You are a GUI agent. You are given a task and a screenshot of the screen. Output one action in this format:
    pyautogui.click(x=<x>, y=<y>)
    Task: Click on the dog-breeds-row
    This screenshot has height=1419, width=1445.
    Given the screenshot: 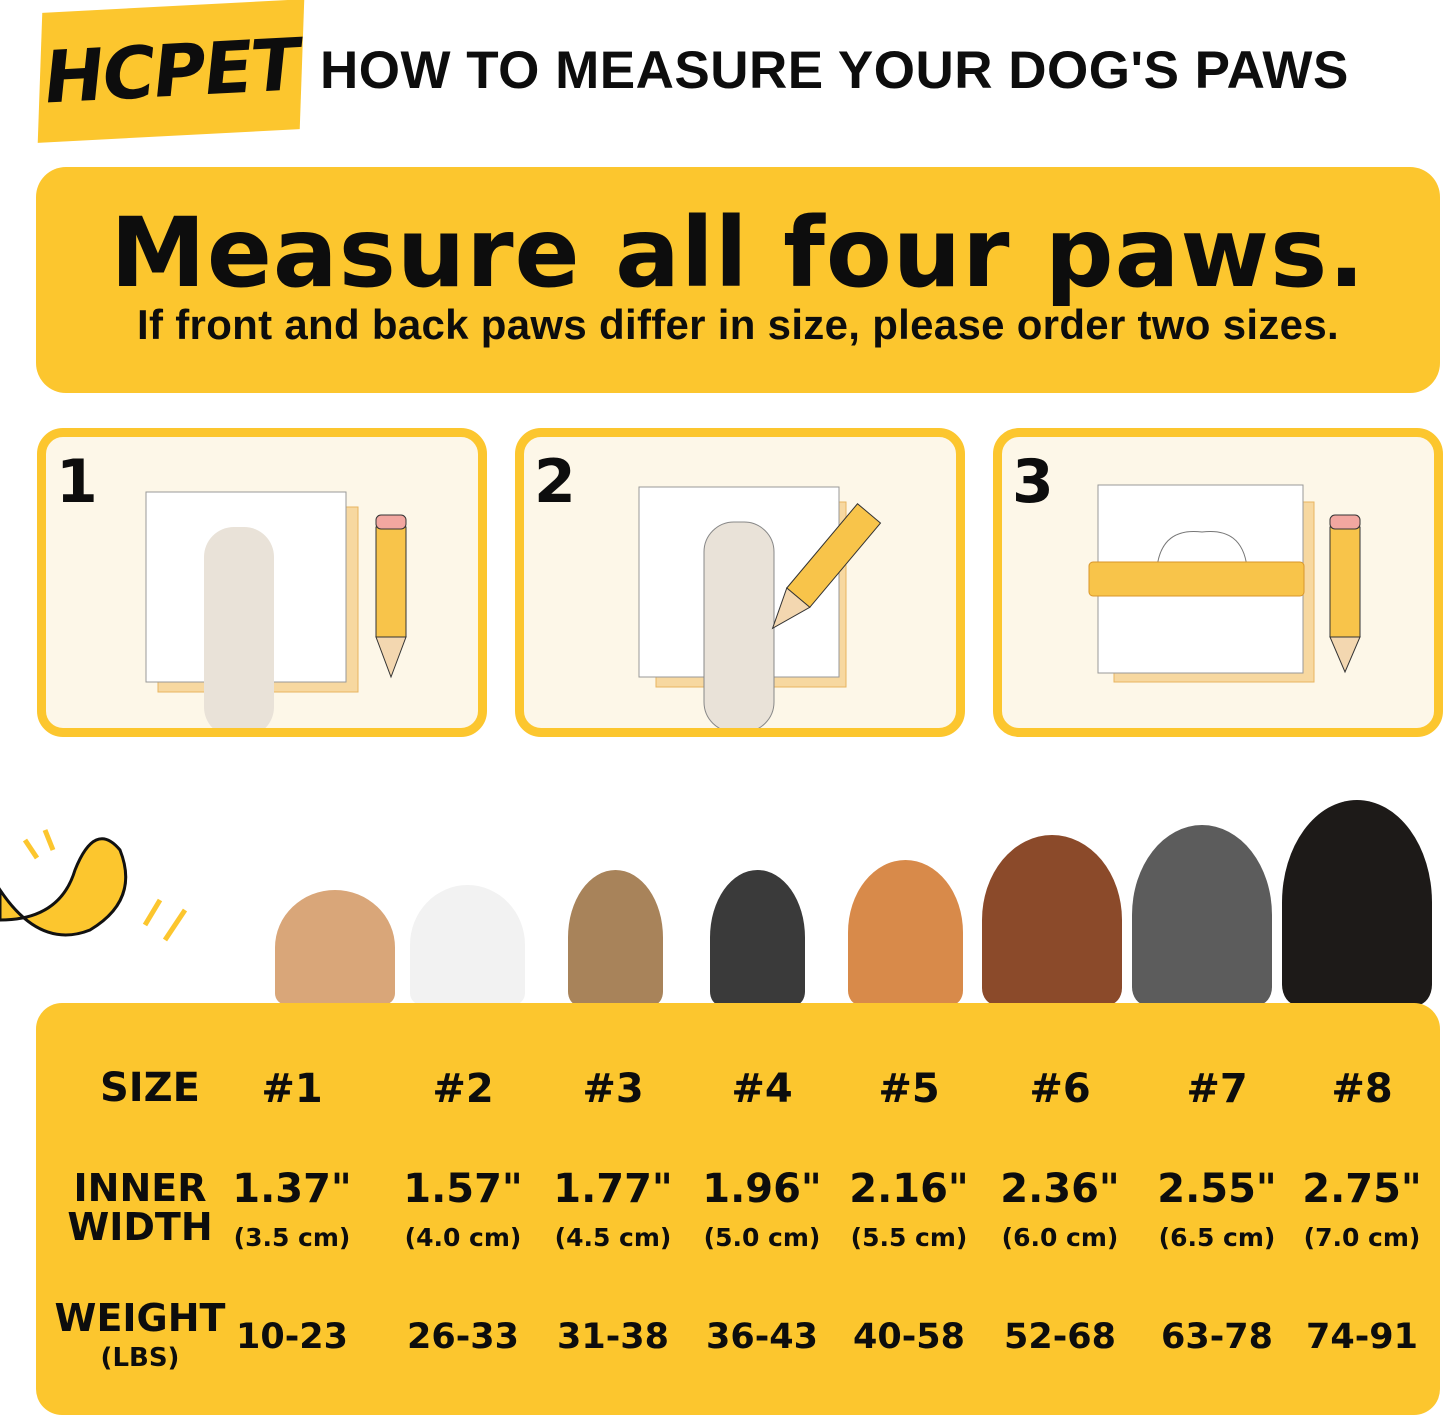 What is the action you would take?
    pyautogui.click(x=855, y=902)
    